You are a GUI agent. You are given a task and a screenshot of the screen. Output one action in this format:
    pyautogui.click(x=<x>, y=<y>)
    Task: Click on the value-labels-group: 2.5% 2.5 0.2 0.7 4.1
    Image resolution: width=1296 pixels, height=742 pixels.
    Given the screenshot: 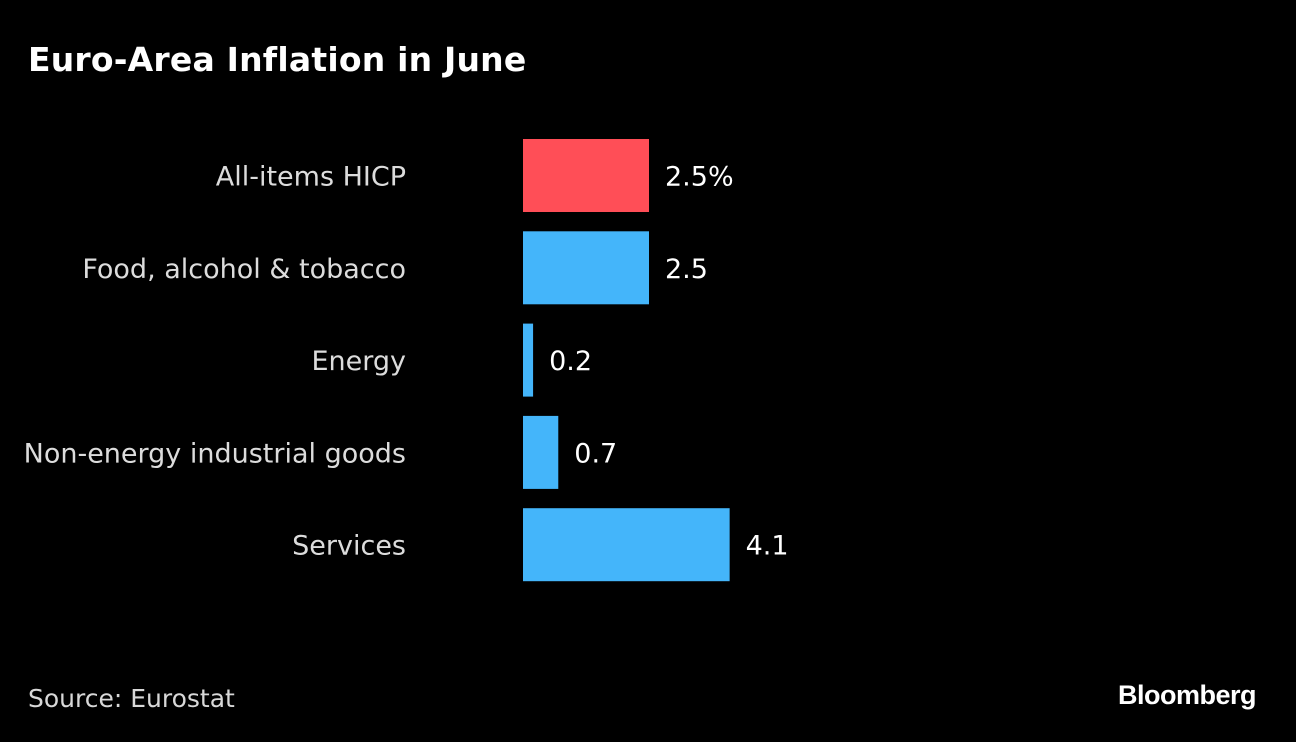 What is the action you would take?
    pyautogui.click(x=669, y=362)
    